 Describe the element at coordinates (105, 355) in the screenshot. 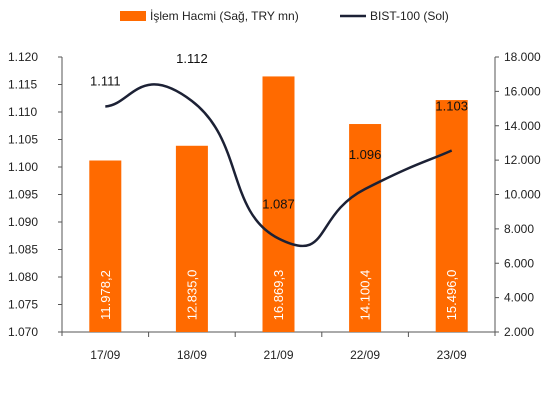

I see `category-label: 17/09` at that location.